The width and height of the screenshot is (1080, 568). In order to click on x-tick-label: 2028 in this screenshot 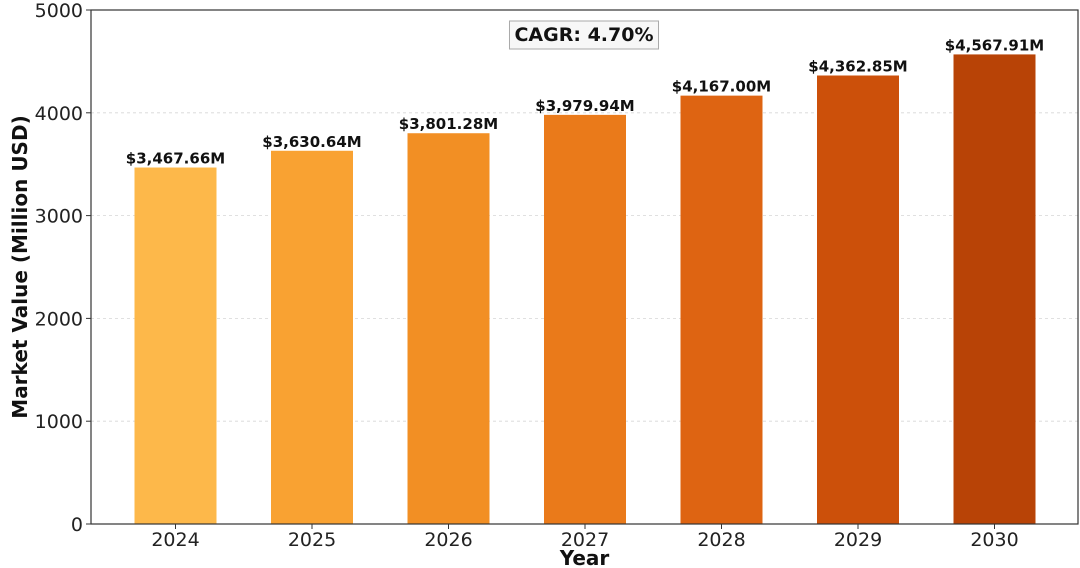, I will do `click(721, 540)`.